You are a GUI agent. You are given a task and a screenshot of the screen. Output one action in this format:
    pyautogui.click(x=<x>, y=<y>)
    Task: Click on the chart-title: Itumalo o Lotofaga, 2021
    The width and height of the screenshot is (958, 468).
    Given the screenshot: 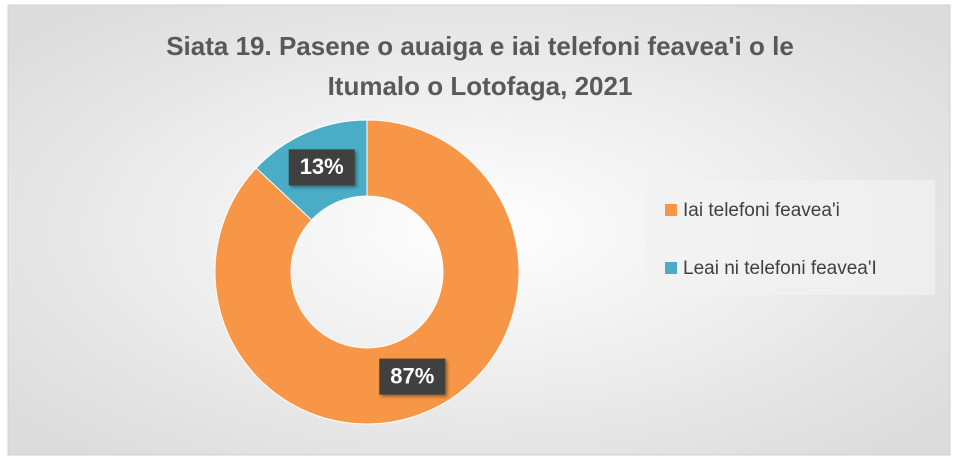 What is the action you would take?
    pyautogui.click(x=480, y=86)
    